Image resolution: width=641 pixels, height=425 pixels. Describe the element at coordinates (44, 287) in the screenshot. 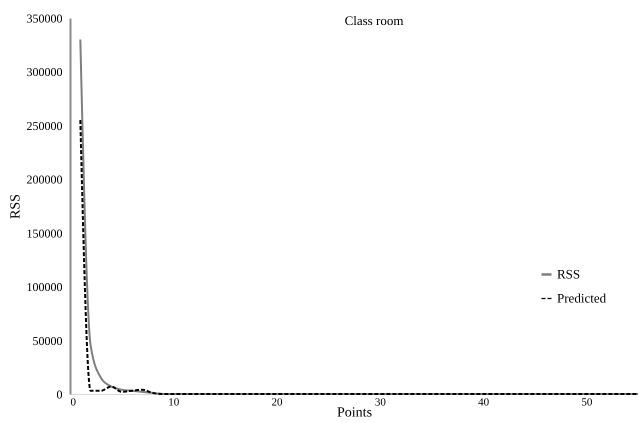

I see `y-tick-label: 100000` at that location.